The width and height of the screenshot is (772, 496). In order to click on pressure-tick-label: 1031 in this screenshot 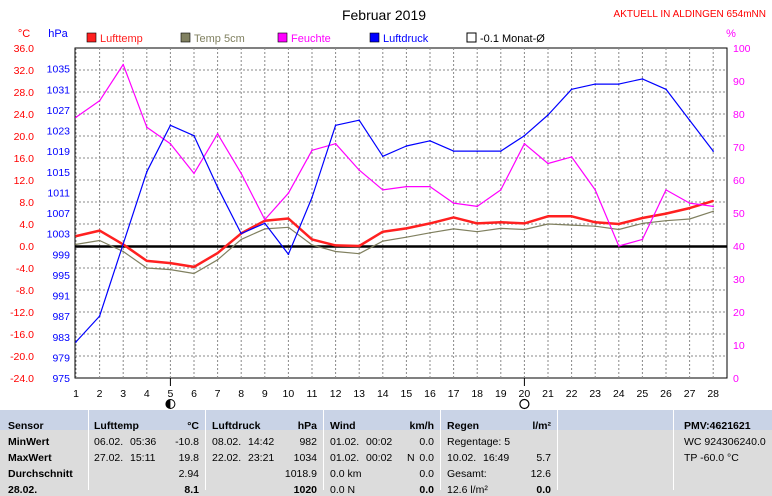, I will do `click(59, 90)`.